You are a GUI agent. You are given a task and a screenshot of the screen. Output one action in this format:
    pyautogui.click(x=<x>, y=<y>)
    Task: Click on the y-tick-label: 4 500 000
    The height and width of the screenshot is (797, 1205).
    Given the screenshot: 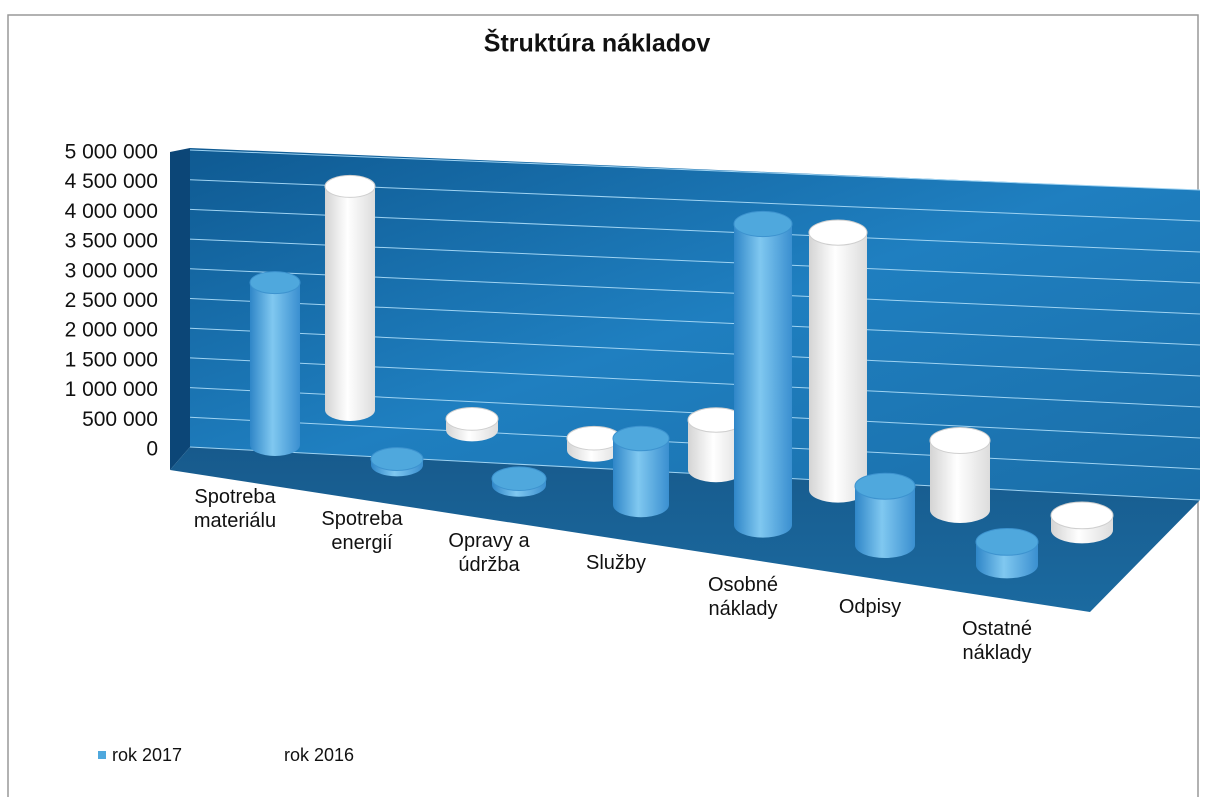 What is the action you would take?
    pyautogui.click(x=111, y=181)
    